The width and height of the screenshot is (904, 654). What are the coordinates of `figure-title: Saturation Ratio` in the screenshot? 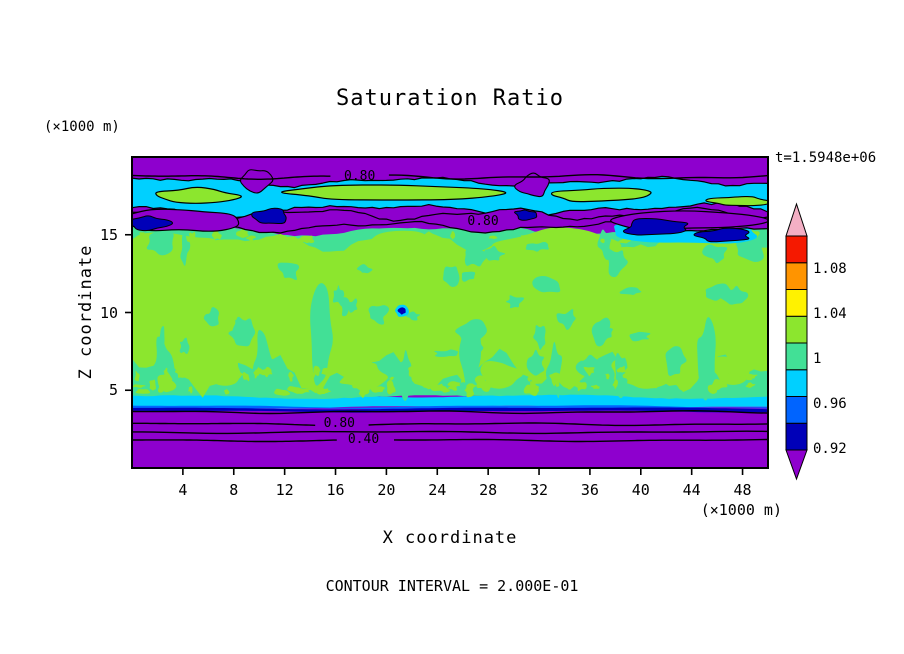 It's located at (450, 98).